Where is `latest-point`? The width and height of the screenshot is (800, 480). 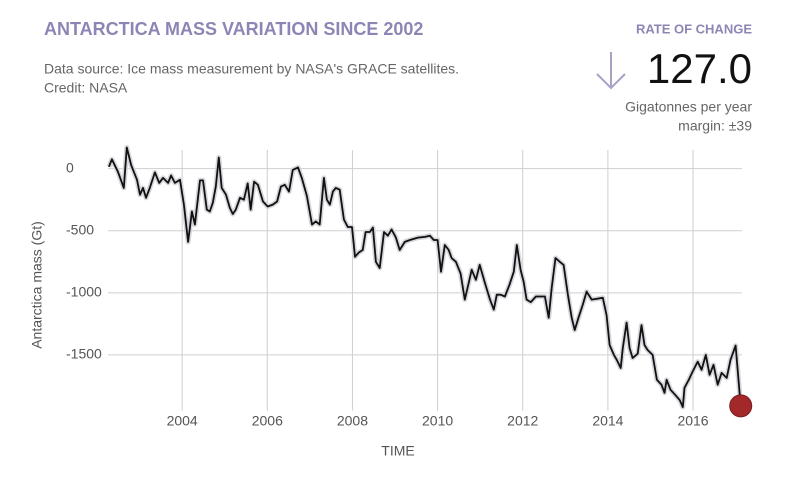 latest-point is located at coordinates (741, 406).